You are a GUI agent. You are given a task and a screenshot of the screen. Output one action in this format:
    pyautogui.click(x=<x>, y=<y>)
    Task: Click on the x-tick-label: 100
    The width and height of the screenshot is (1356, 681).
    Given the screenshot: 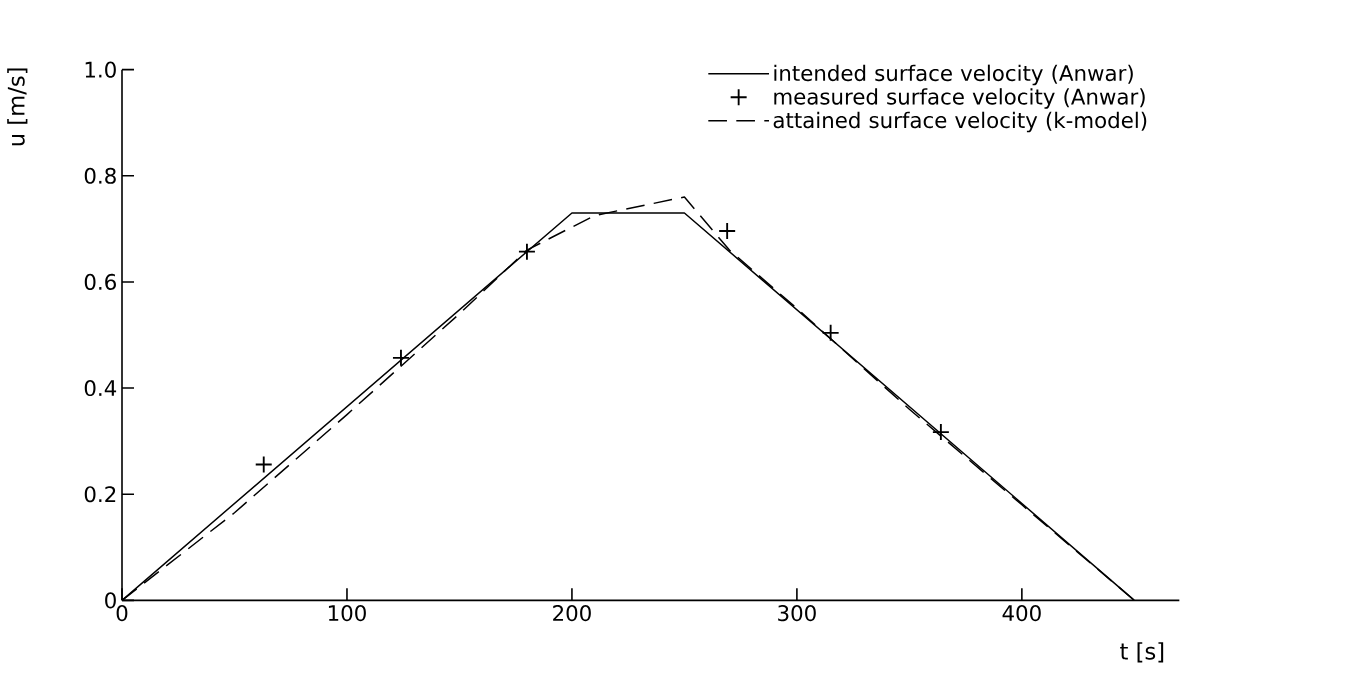 What is the action you would take?
    pyautogui.click(x=347, y=613)
    